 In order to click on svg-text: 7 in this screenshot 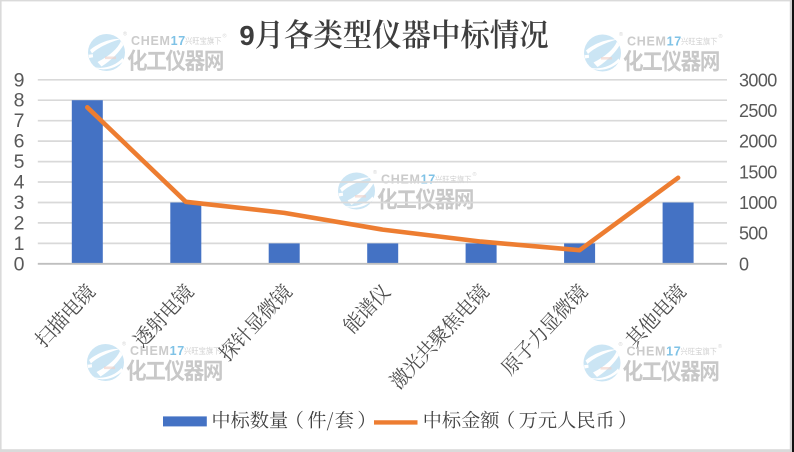, I will do `click(19, 121)`.